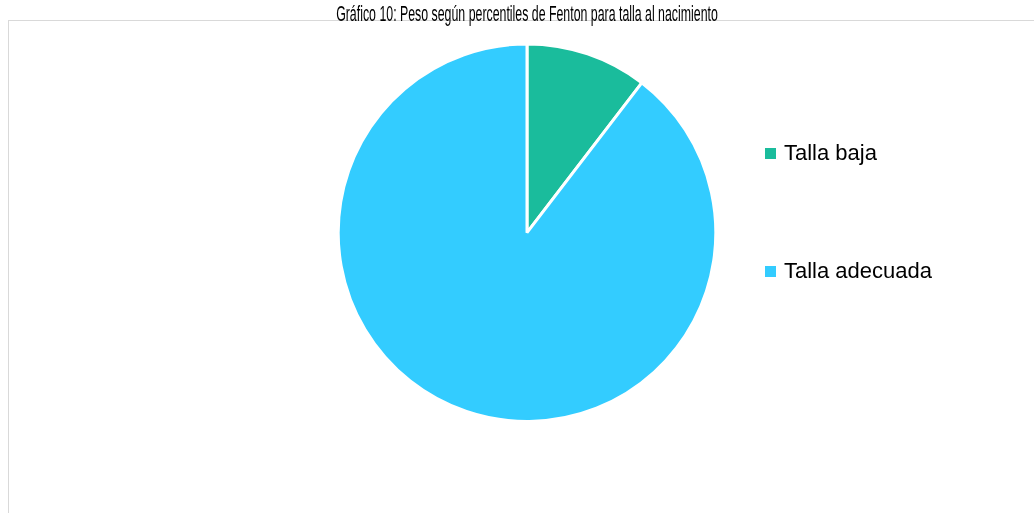 The height and width of the screenshot is (513, 1034). I want to click on legend-label: Talla baja, so click(830, 153).